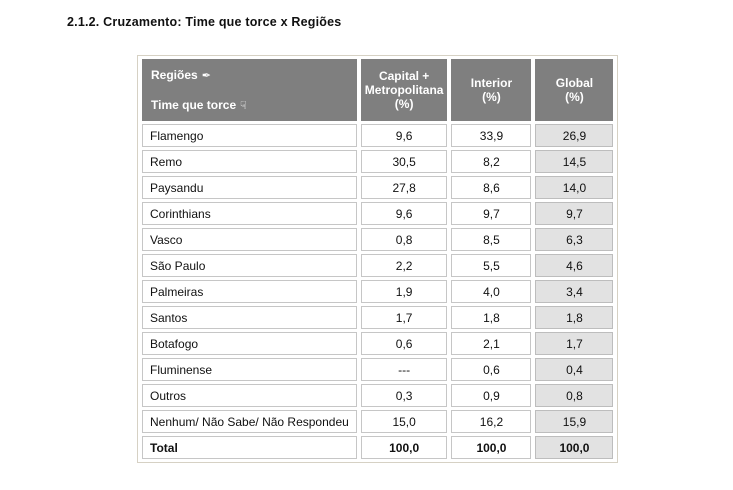 This screenshot has height=490, width=733. What do you see at coordinates (249, 395) in the screenshot?
I see `team-label: Outros` at bounding box center [249, 395].